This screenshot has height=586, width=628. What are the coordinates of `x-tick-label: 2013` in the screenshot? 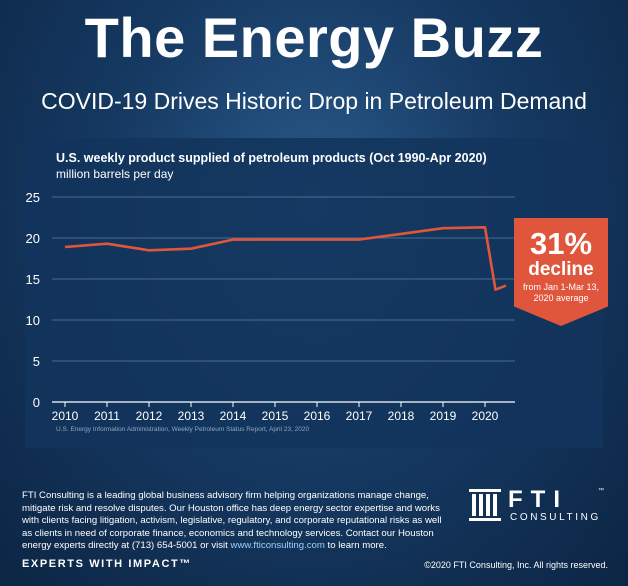 It's located at (191, 416).